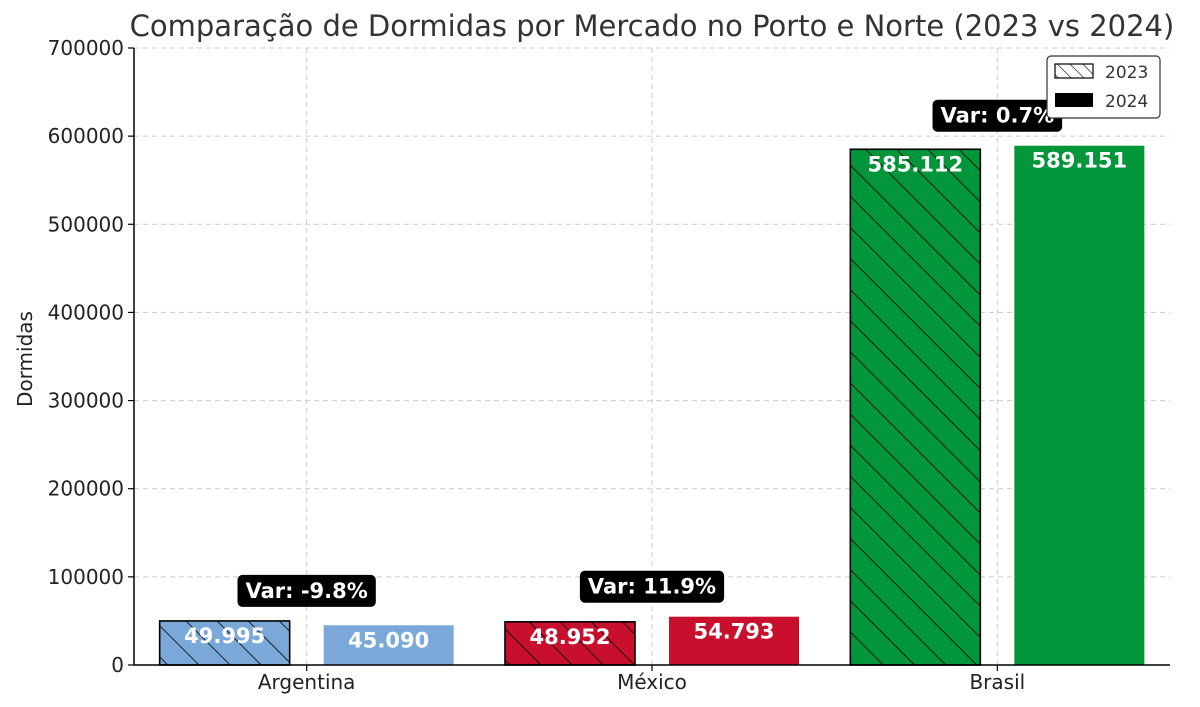 This screenshot has width=1200, height=707. I want to click on y-tick-label: 700000, so click(86, 48).